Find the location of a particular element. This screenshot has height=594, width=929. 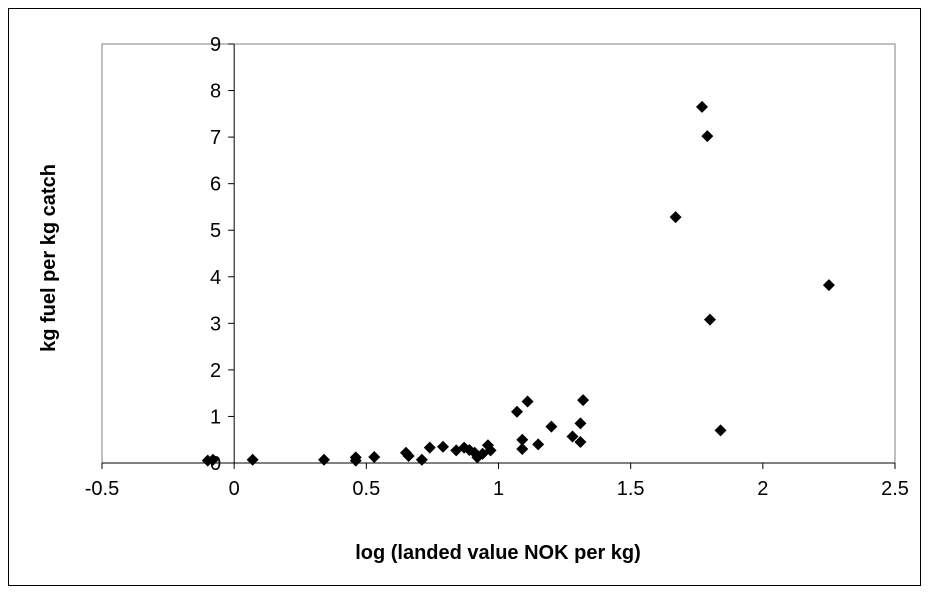

y-tick-label: 9 is located at coordinates (215, 45).